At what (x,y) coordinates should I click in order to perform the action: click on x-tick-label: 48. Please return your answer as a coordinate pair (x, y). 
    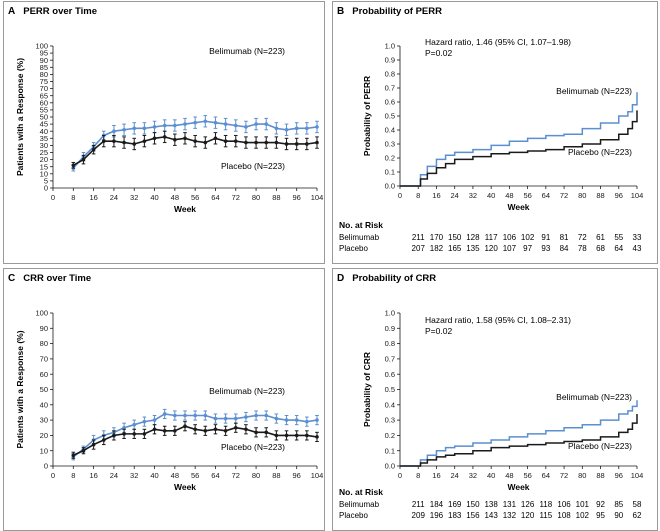
    Looking at the image, I should click on (175, 475).